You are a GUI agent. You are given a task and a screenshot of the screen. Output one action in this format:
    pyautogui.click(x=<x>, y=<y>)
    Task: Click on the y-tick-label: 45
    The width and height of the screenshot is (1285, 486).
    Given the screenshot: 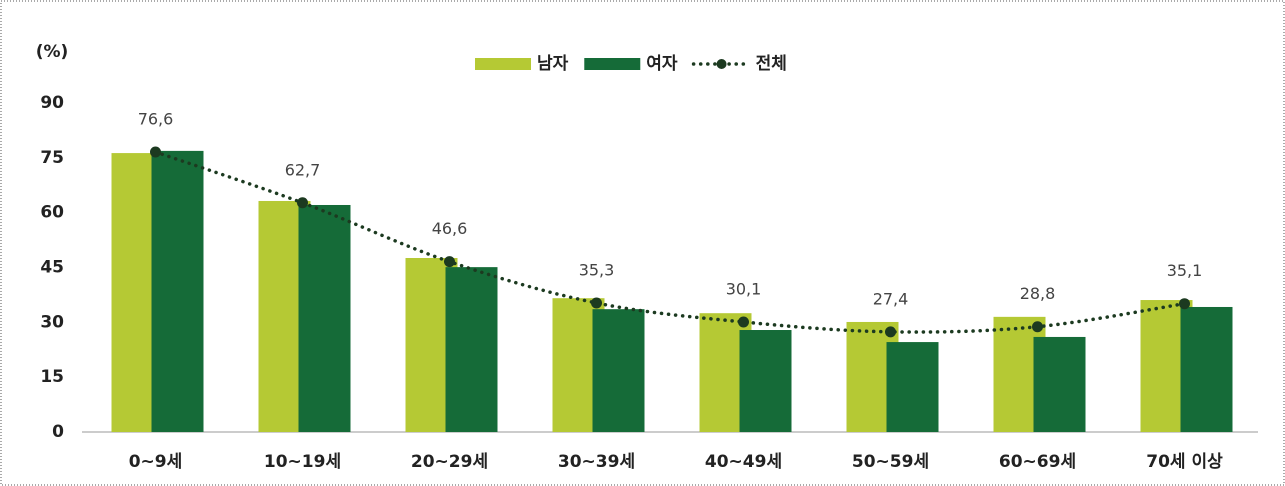 What is the action you would take?
    pyautogui.click(x=52, y=268)
    